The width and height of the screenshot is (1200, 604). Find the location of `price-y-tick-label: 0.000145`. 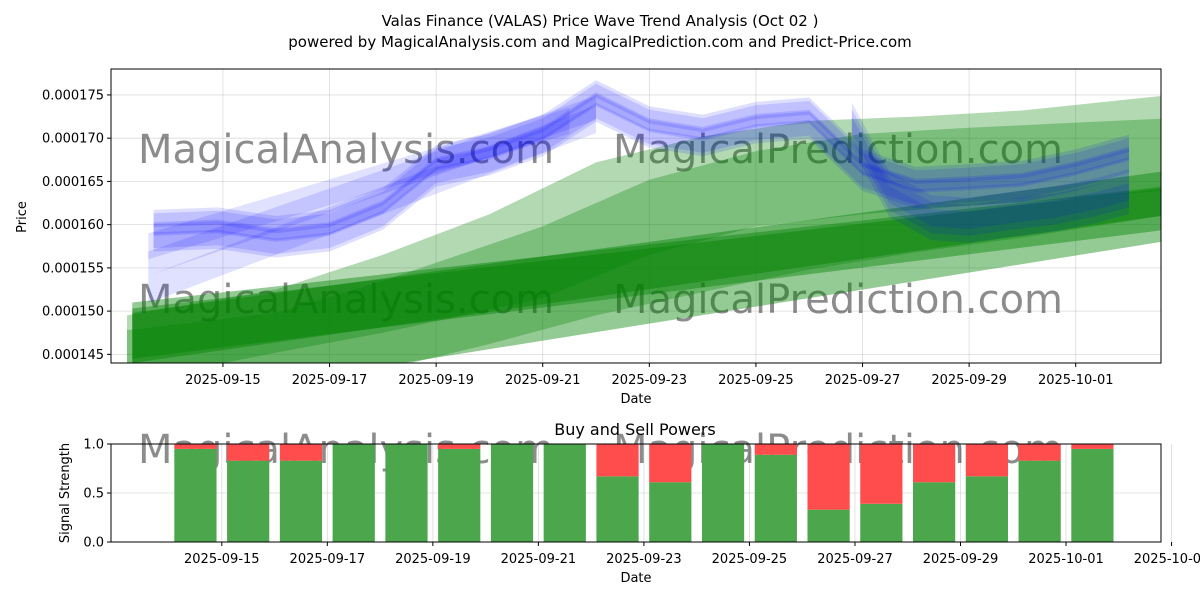

price-y-tick-label: 0.000145 is located at coordinates (73, 355).